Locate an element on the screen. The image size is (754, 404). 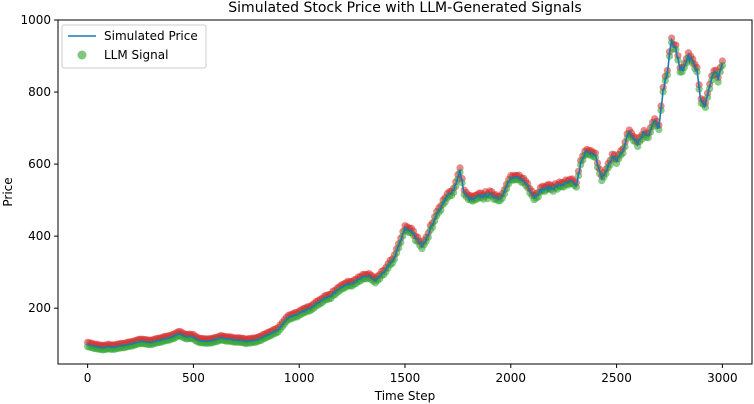
y-axis-label: Price is located at coordinates (8, 191).